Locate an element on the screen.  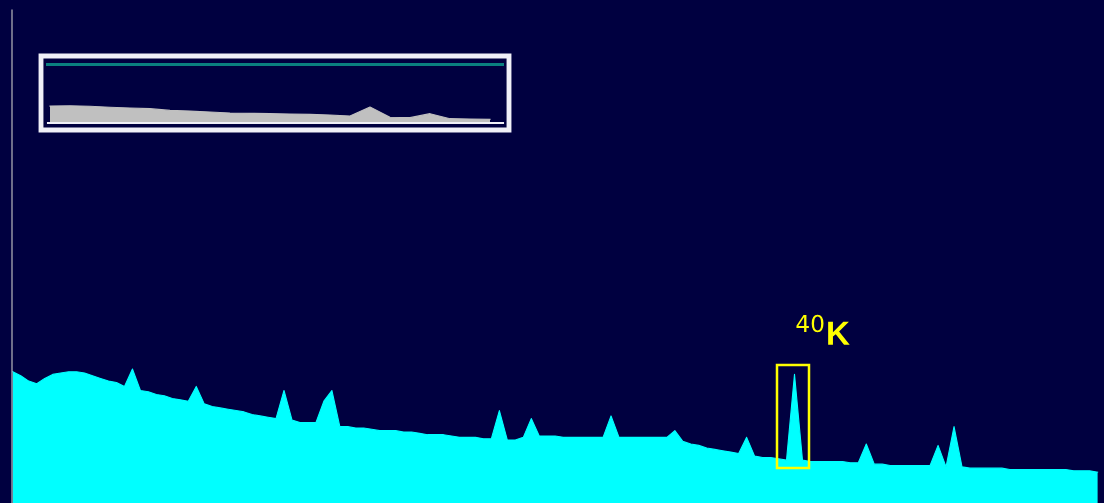
text: $^{40}$K is located at coordinates (823, 329).